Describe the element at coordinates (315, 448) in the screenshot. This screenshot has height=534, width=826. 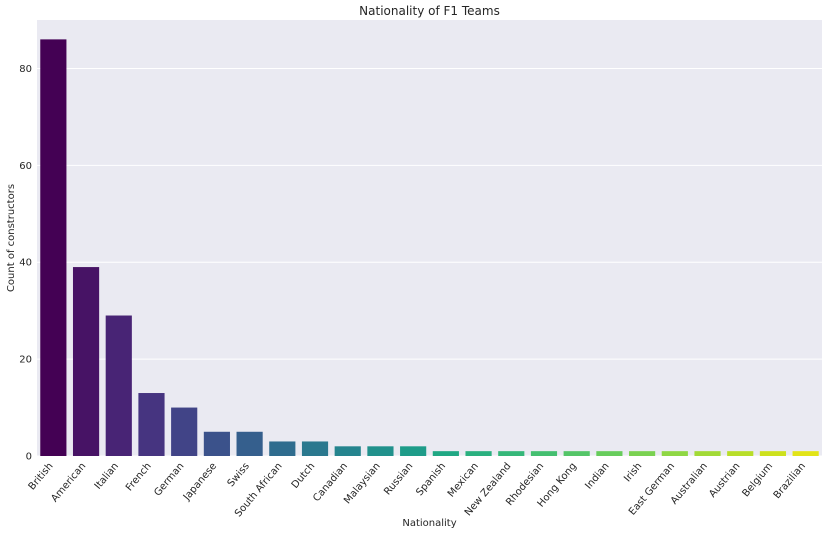
I see `bar-dutch` at that location.